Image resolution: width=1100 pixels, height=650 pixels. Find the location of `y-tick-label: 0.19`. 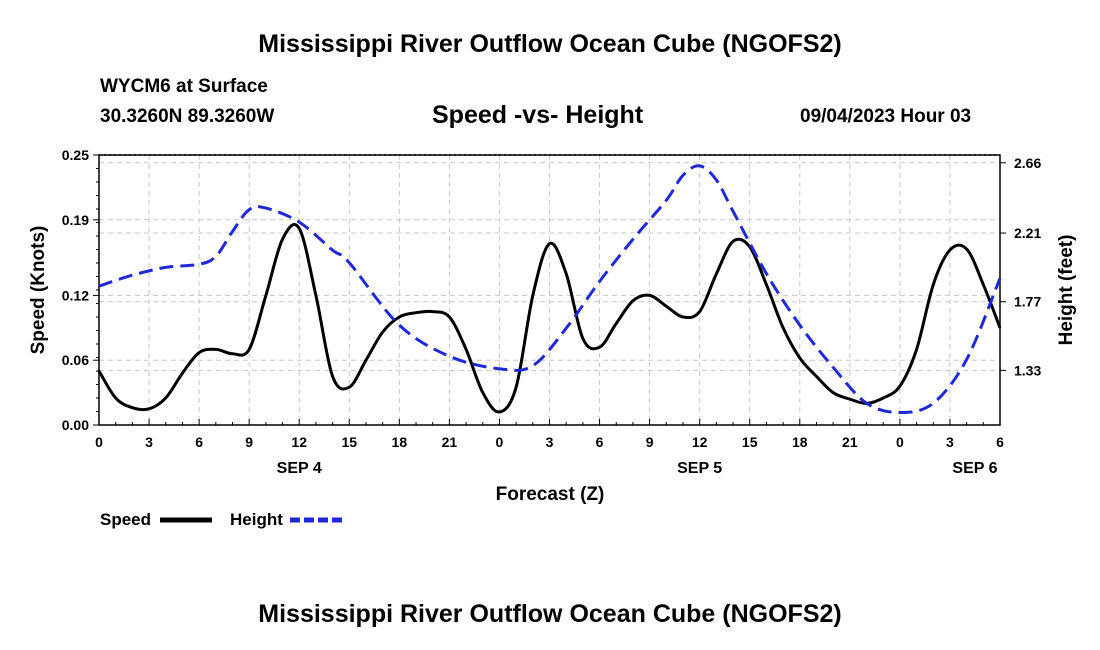

y-tick-label: 0.19 is located at coordinates (75, 220).